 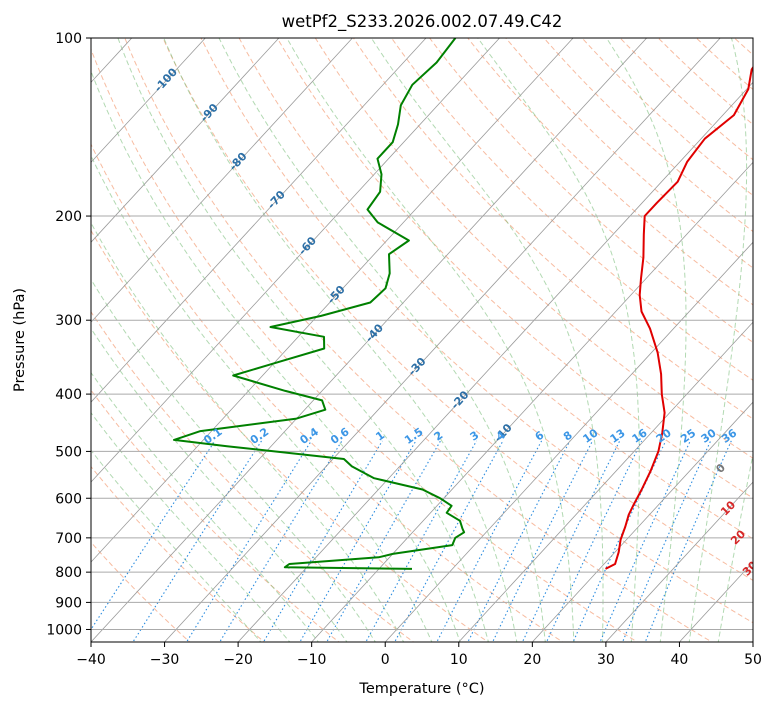 What do you see at coordinates (68, 603) in the screenshot?
I see `y-tick-label: 900` at bounding box center [68, 603].